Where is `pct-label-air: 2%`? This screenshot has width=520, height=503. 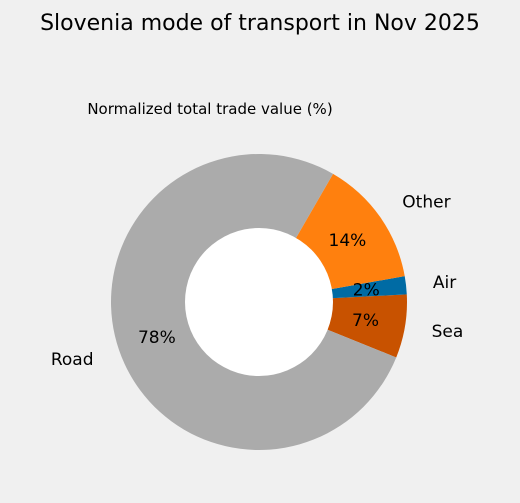
pct-label-air: 2% is located at coordinates (366, 291).